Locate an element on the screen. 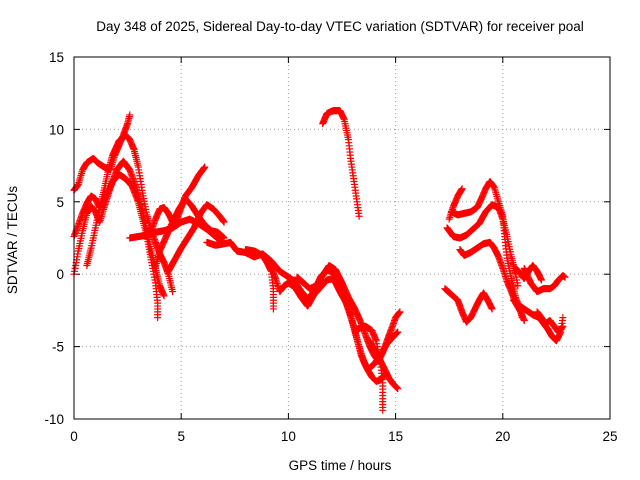  track-23-point is located at coordinates (563, 326).